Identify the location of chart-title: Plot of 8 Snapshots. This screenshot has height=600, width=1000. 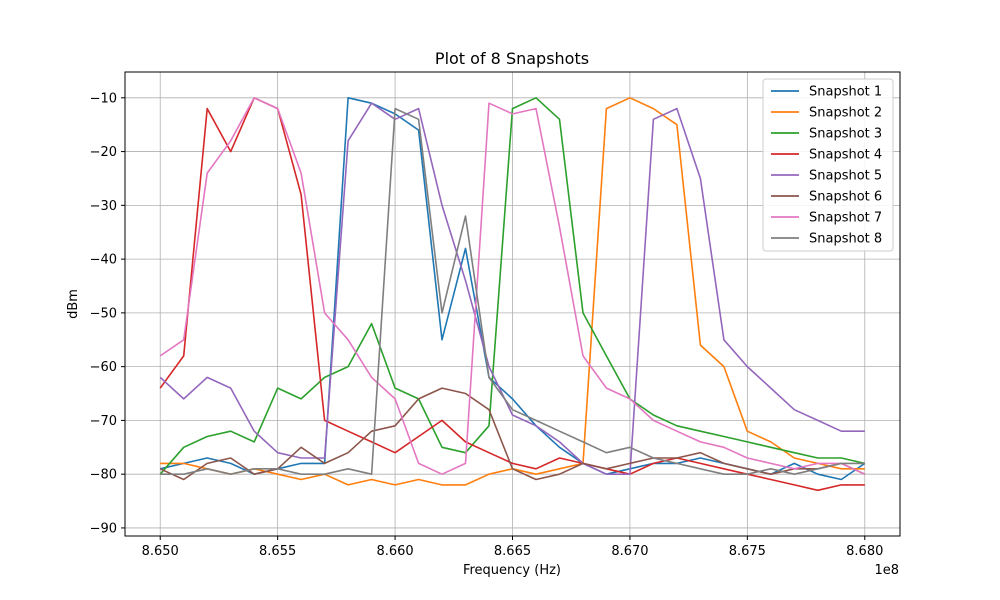
(512, 58).